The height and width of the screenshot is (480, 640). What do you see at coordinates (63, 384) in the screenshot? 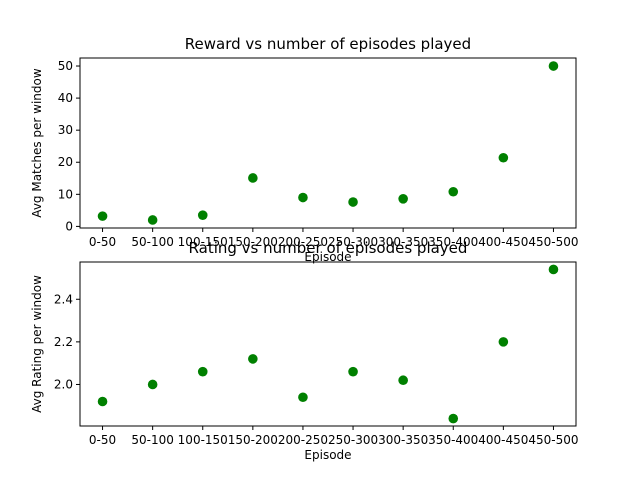
I see `y-tick-label: 2.0` at bounding box center [63, 384].